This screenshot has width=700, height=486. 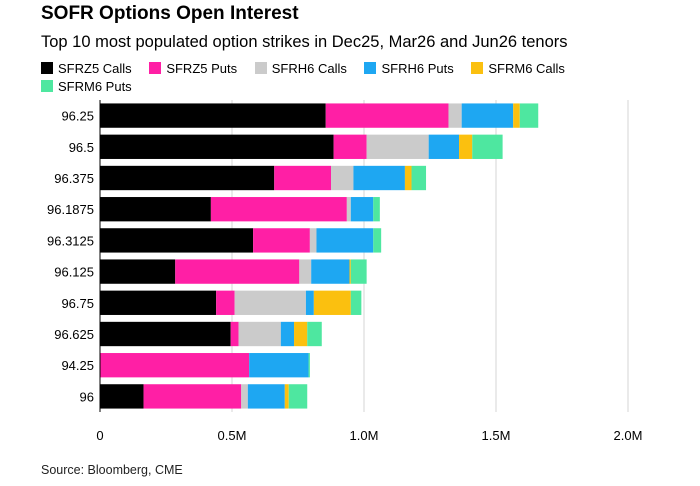 I want to click on y-tick-label: 96.5, so click(x=81, y=147).